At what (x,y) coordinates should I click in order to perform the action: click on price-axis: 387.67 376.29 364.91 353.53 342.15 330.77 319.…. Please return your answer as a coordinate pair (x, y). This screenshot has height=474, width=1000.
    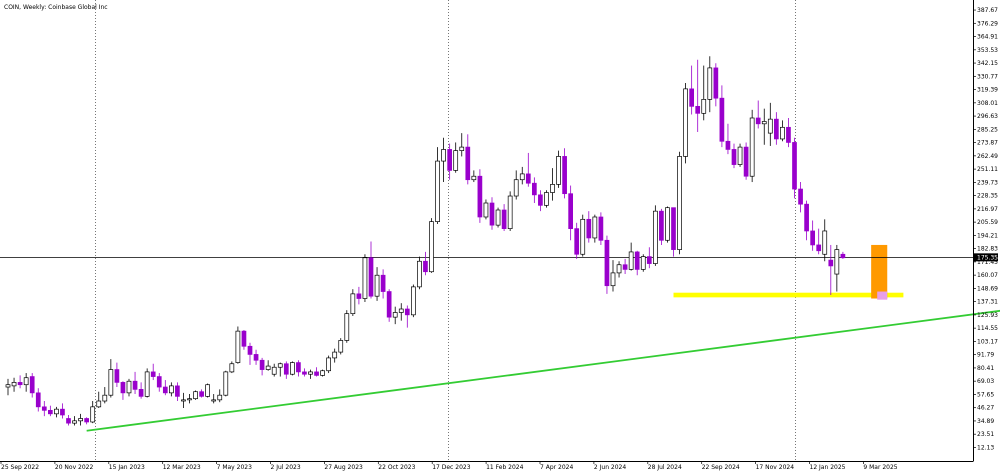
    Looking at the image, I should click on (985, 229).